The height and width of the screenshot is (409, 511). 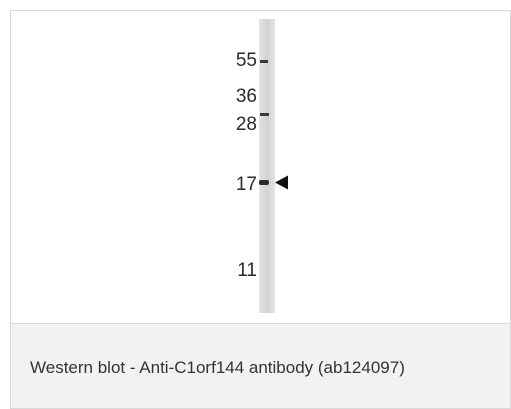 What do you see at coordinates (246, 184) in the screenshot?
I see `marker-label-17: 17` at bounding box center [246, 184].